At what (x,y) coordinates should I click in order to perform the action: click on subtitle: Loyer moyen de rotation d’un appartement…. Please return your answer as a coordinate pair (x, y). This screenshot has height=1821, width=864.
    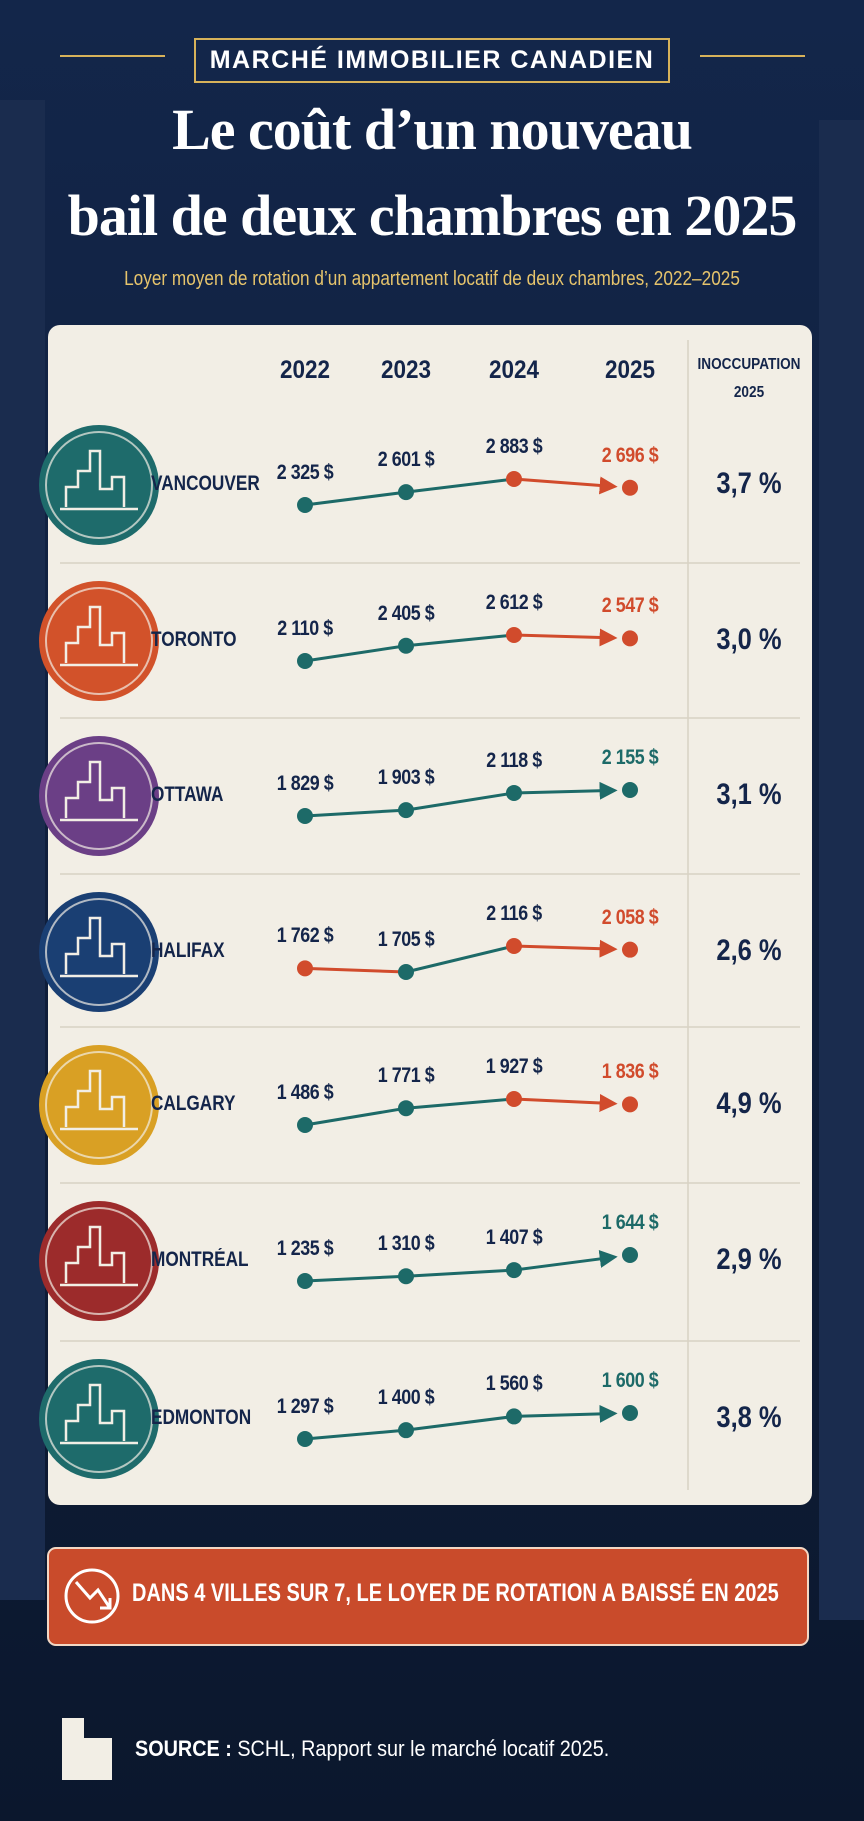
    Looking at the image, I should click on (432, 279).